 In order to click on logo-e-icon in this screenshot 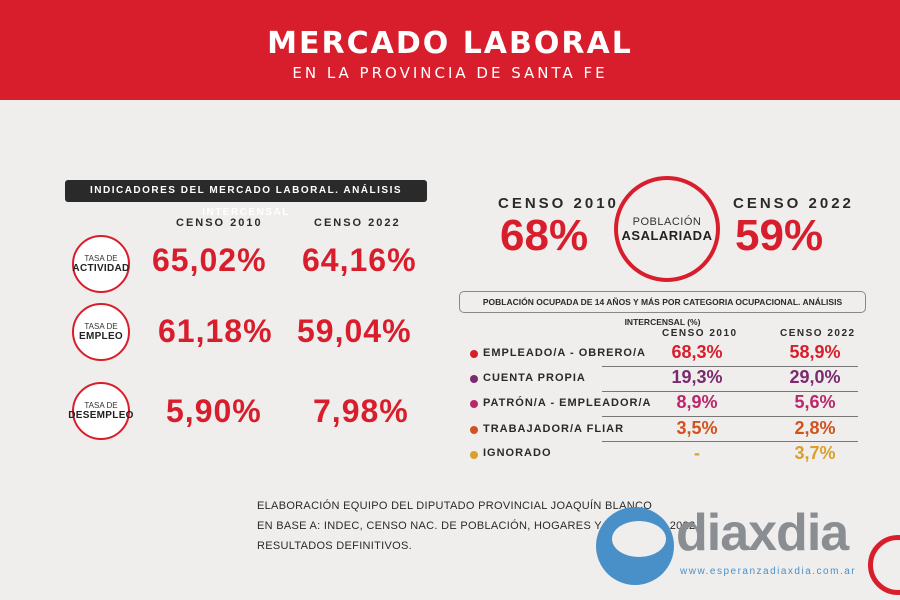, I will do `click(635, 546)`.